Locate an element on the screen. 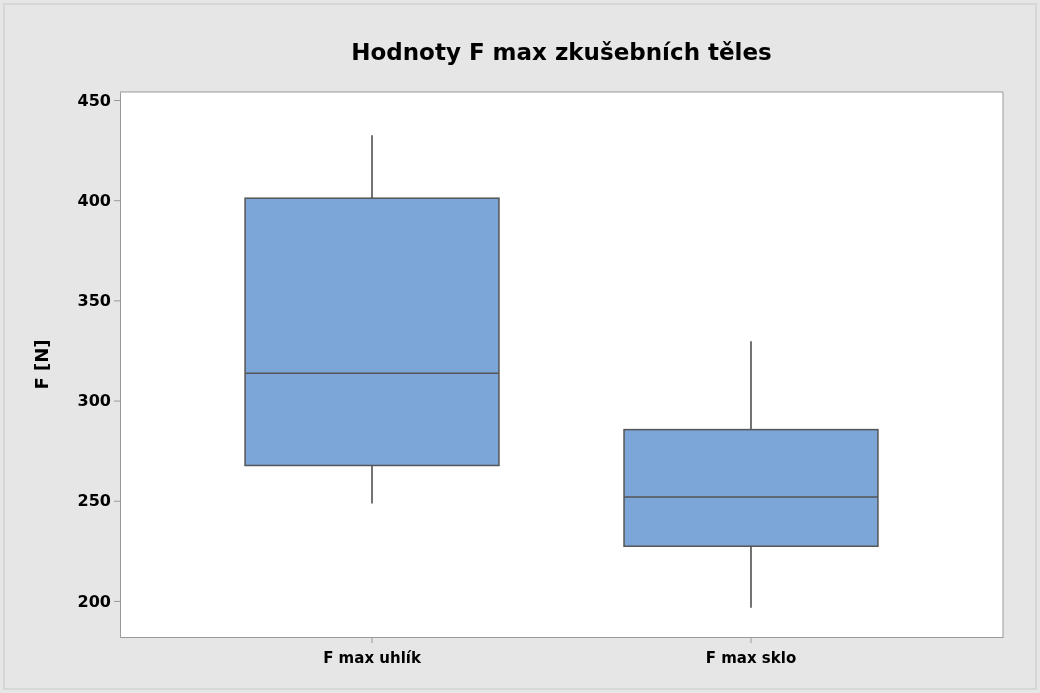 The width and height of the screenshot is (1040, 693). x-tick-label: F max sklo is located at coordinates (751, 657).